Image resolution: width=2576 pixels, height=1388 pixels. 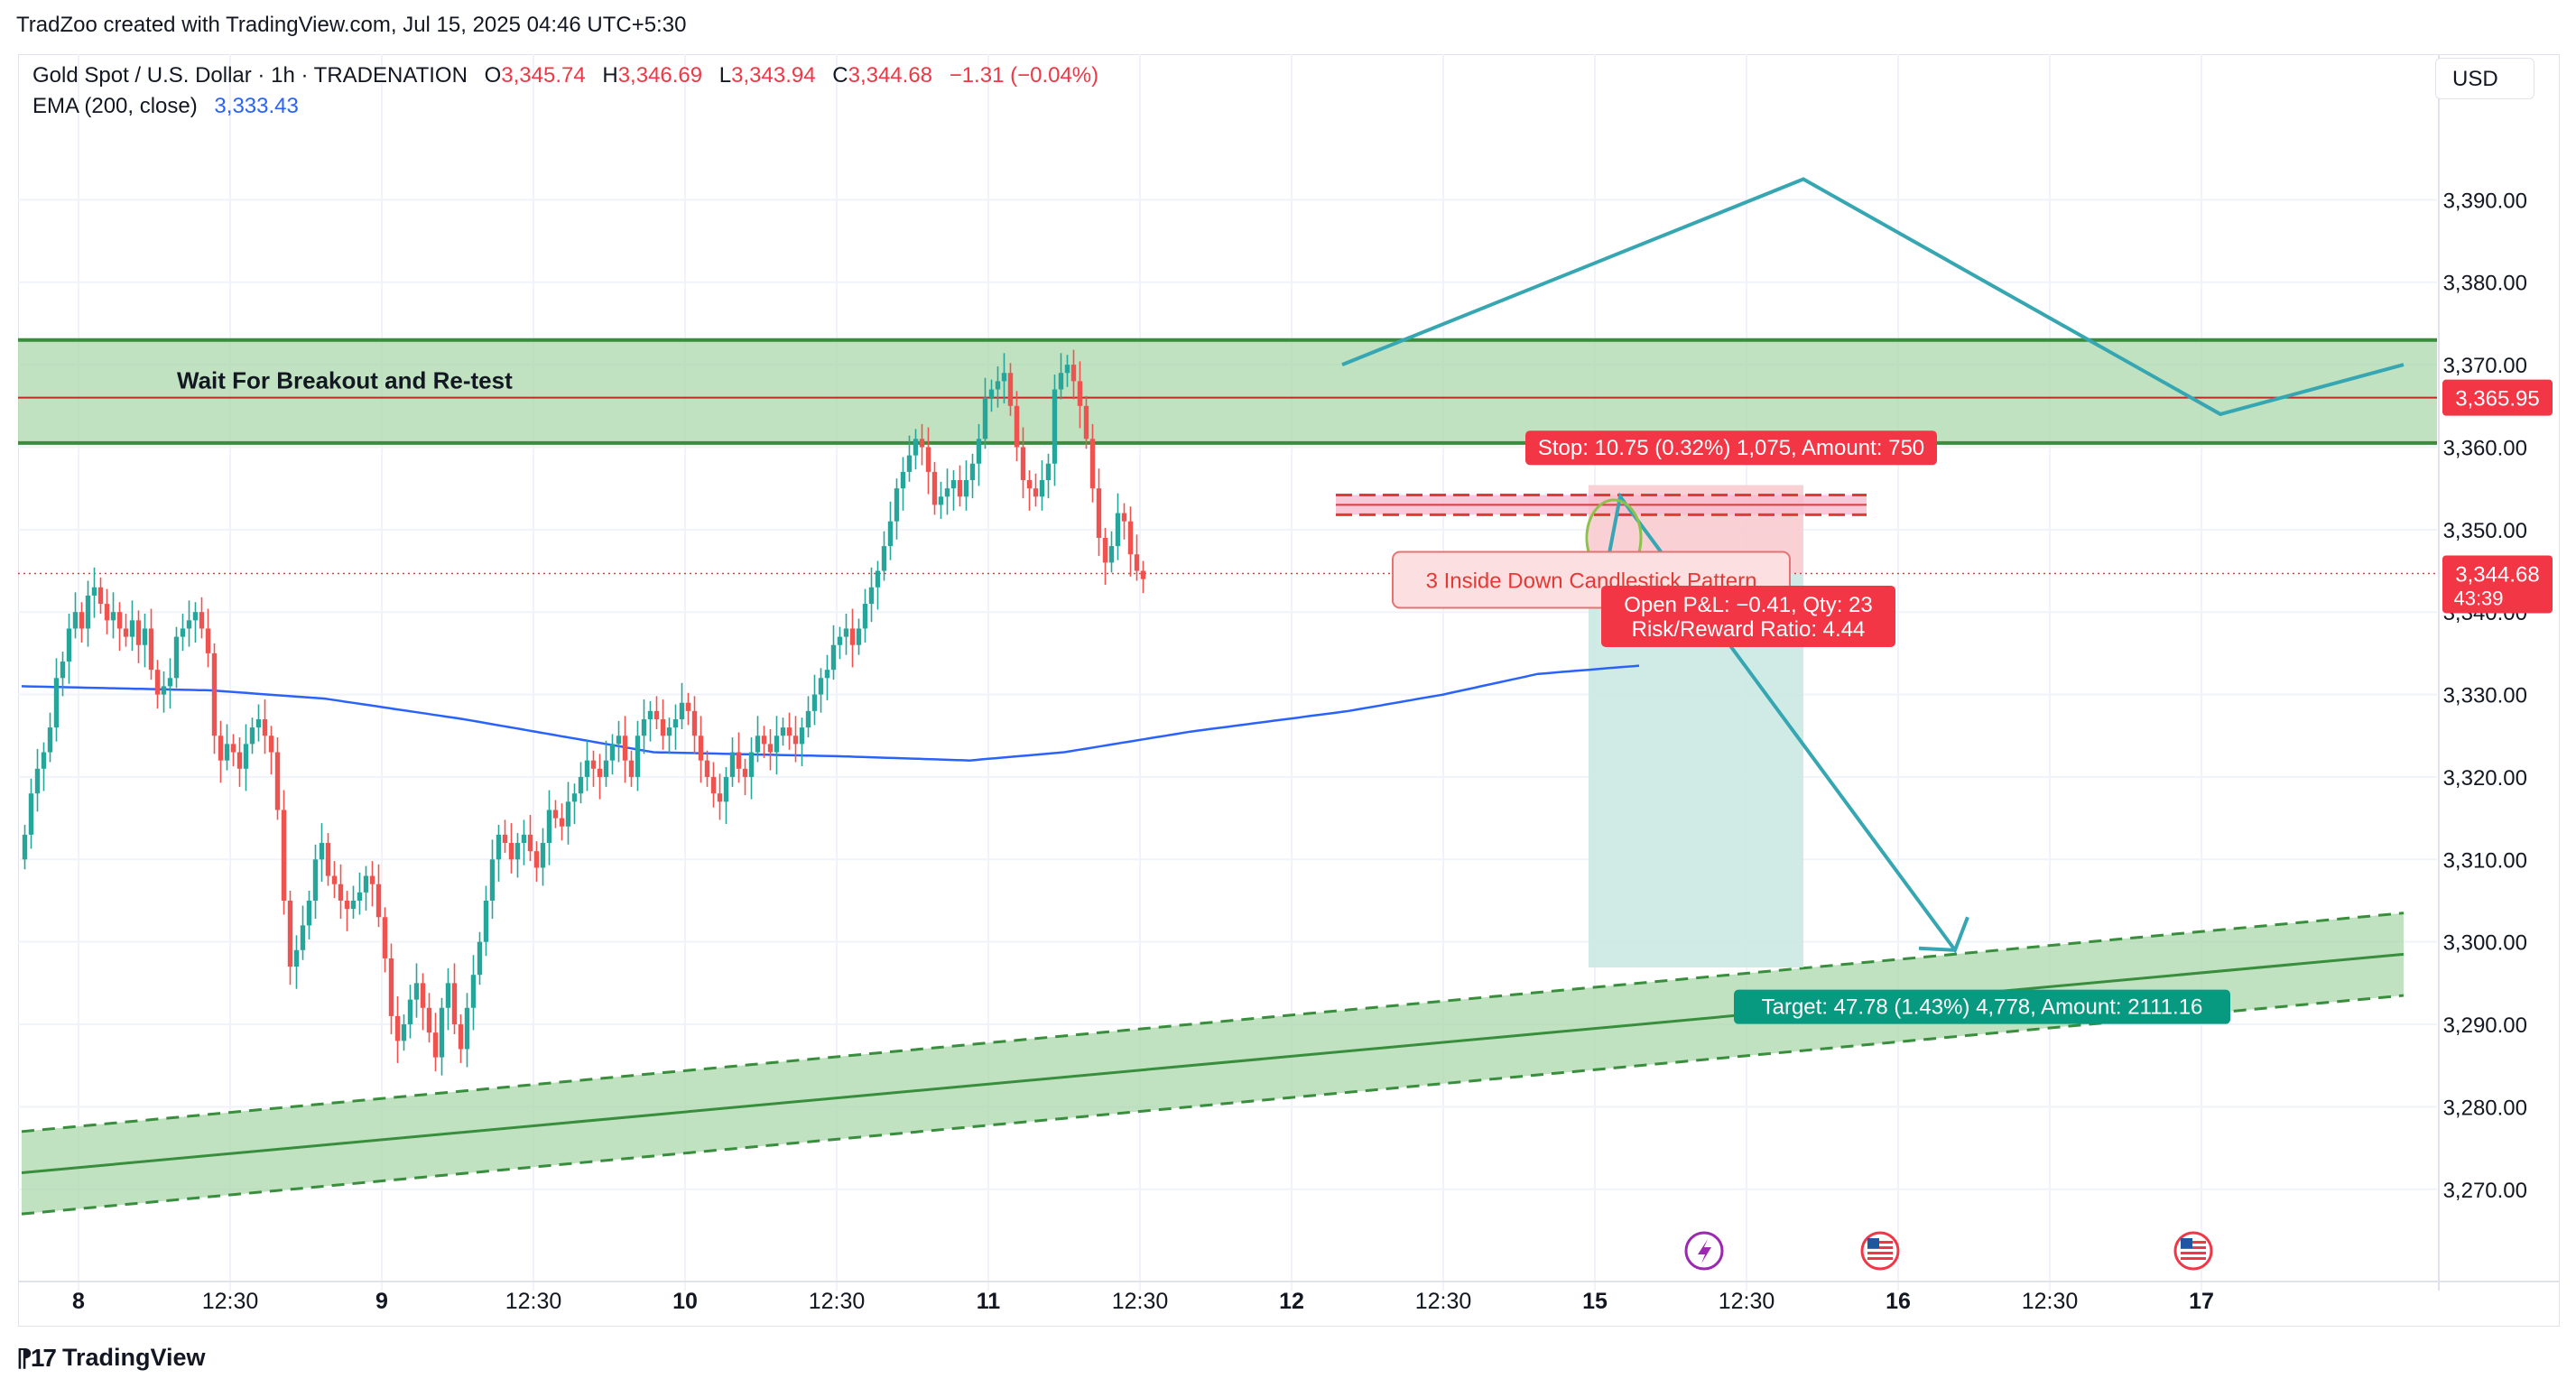 What do you see at coordinates (1291, 1301) in the screenshot?
I see `time-tick: 12` at bounding box center [1291, 1301].